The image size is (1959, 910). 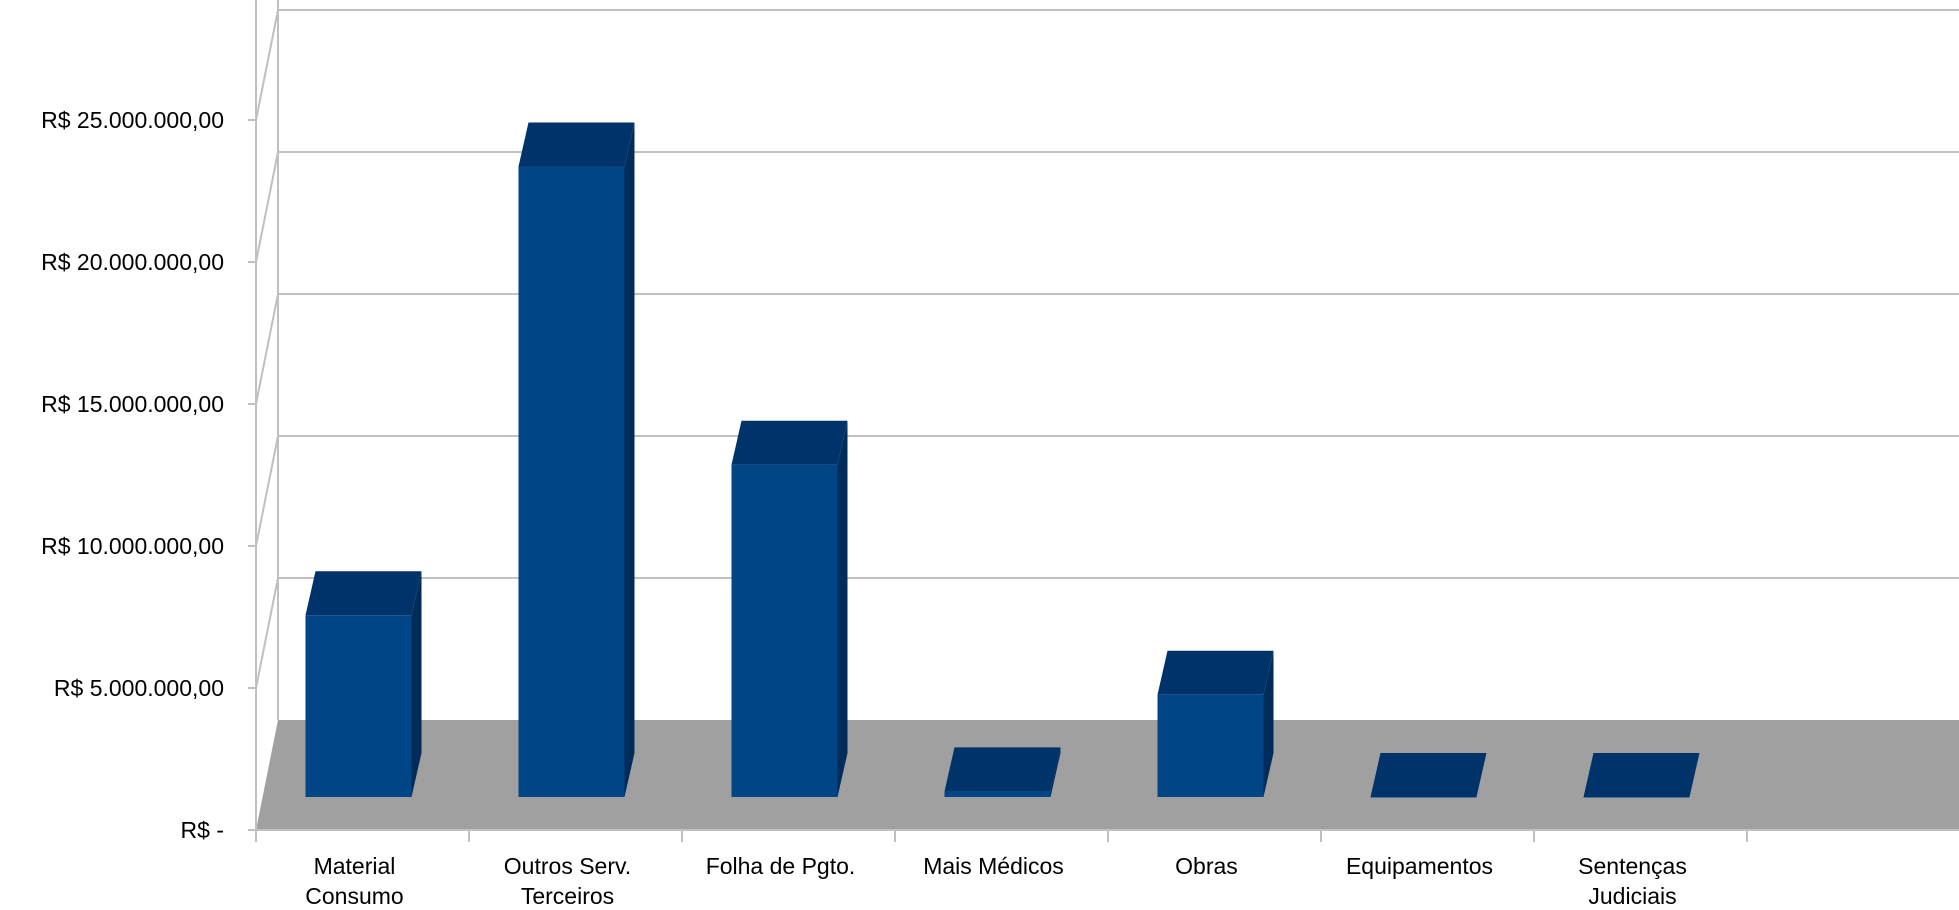 I want to click on floor-plane, so click(x=1107, y=775).